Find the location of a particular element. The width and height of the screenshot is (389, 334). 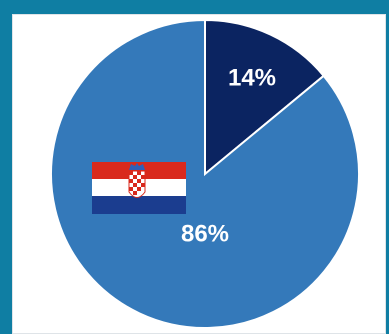

flag-coat-of-arms-icon is located at coordinates (137, 180).